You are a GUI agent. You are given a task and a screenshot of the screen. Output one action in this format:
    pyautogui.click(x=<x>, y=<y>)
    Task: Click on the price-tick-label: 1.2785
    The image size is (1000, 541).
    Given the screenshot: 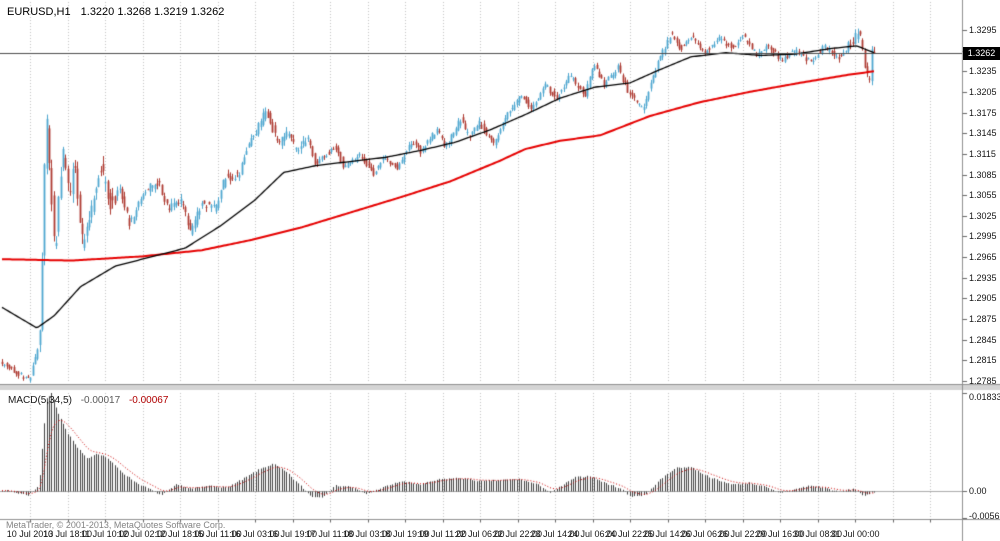 What is the action you would take?
    pyautogui.click(x=983, y=381)
    